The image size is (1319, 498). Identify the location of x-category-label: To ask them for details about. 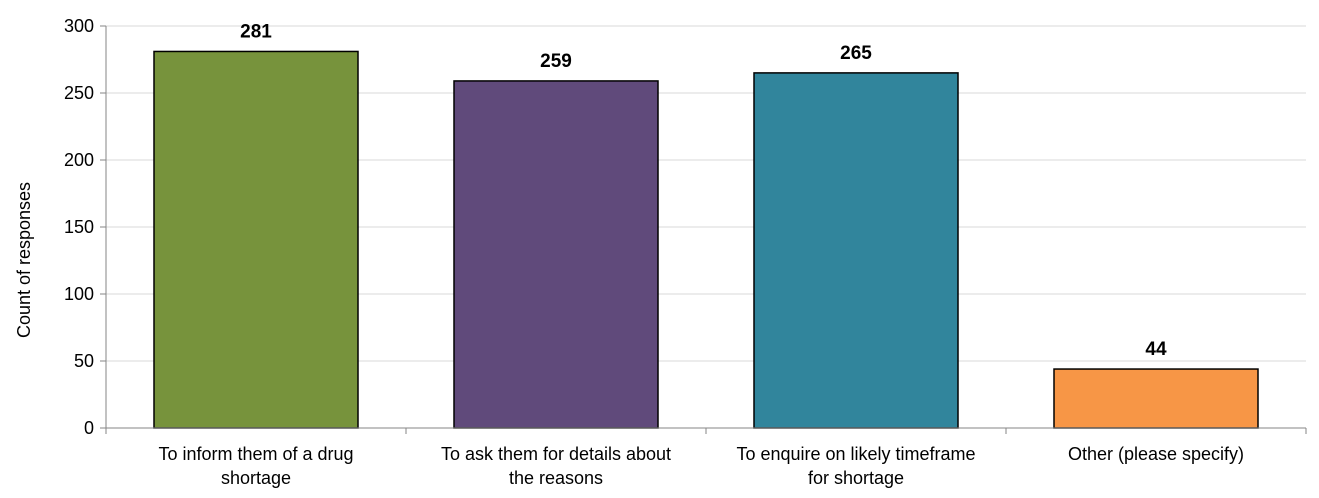
(556, 454).